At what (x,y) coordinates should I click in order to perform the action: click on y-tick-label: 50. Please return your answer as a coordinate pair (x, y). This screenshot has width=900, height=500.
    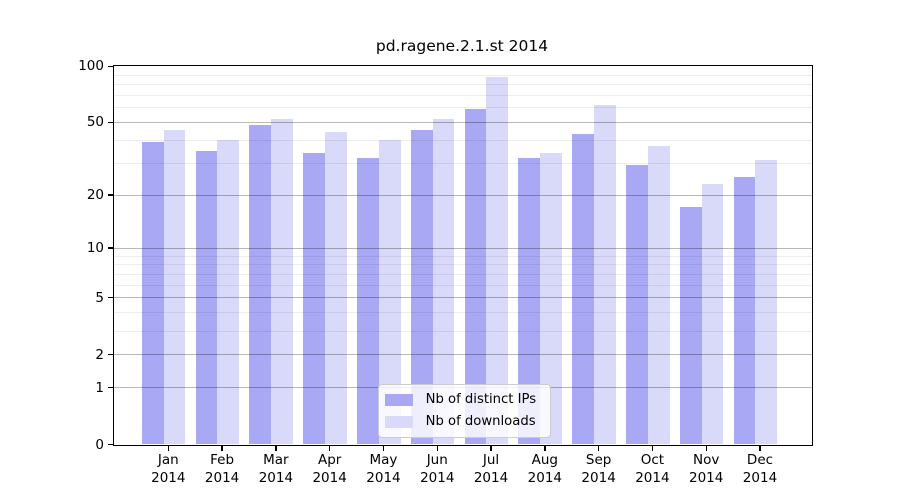
    Looking at the image, I should click on (95, 122).